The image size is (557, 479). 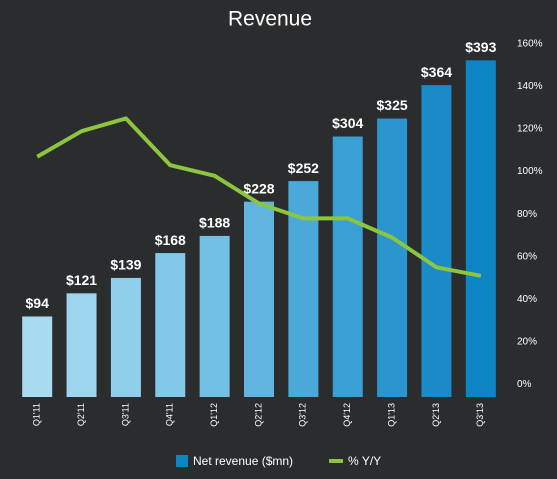 What do you see at coordinates (347, 123) in the screenshot?
I see `value-label: $304` at bounding box center [347, 123].